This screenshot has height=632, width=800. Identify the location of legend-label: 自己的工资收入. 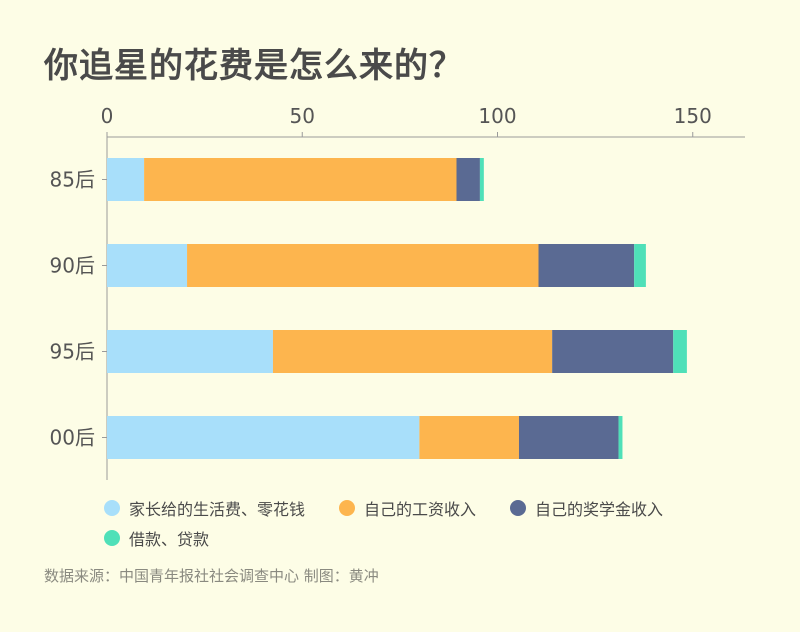
(420, 509).